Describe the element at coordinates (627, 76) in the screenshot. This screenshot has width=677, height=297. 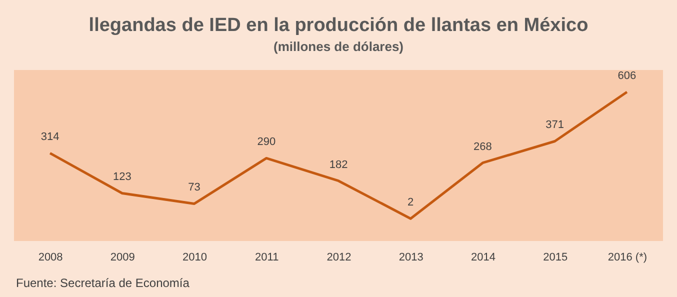
I see `data-label: 606` at that location.